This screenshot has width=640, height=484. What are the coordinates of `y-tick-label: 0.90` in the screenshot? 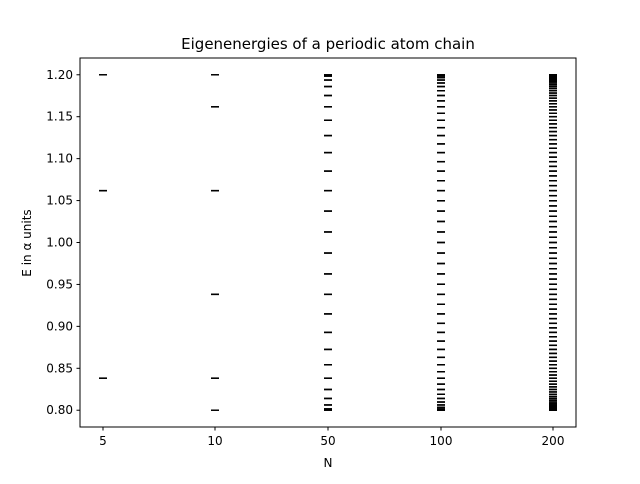 It's located at (59, 326).